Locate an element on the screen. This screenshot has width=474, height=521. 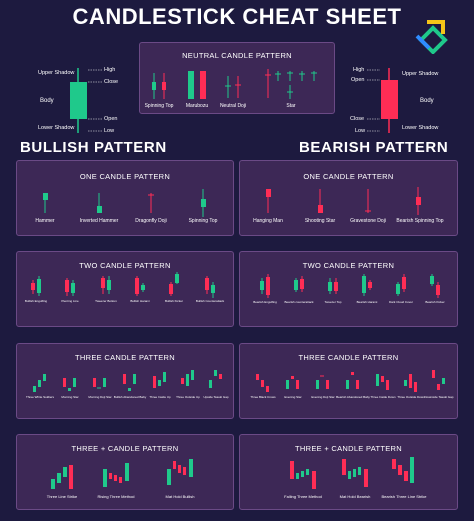
bullish-three-item: Upside Tasuki Gap is located at coordinates (216, 397).